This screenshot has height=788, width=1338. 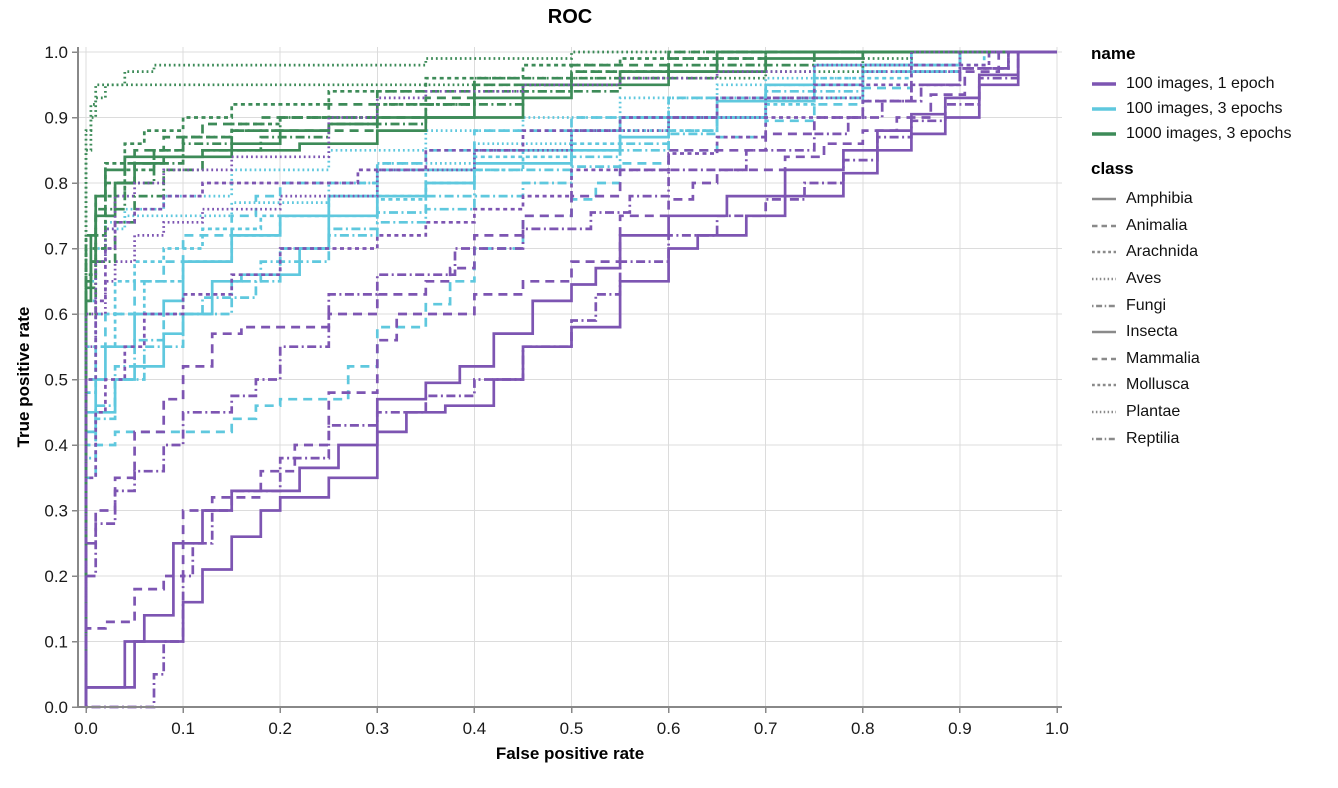 I want to click on legend-item-label: Mollusca, so click(x=1158, y=385).